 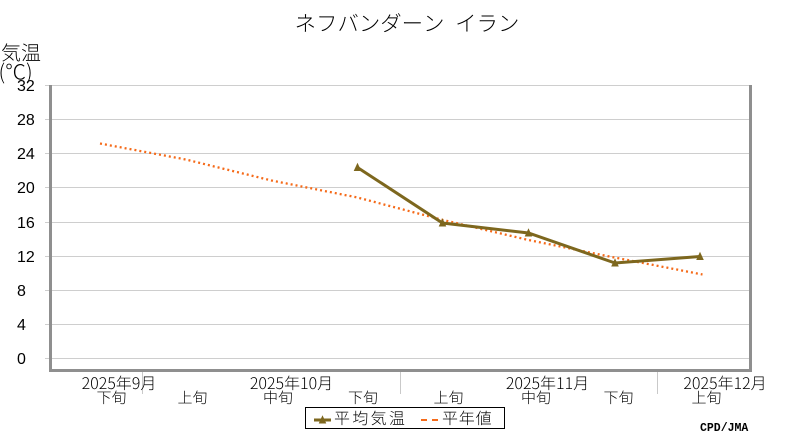 I want to click on svg-text: 32, so click(x=26, y=86).